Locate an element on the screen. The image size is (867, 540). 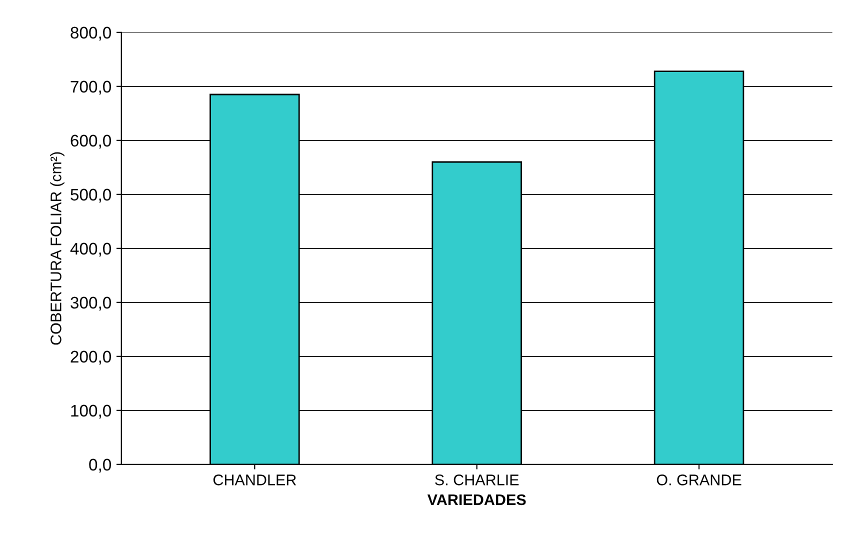
y-tick-label: 700,0 is located at coordinates (91, 87).